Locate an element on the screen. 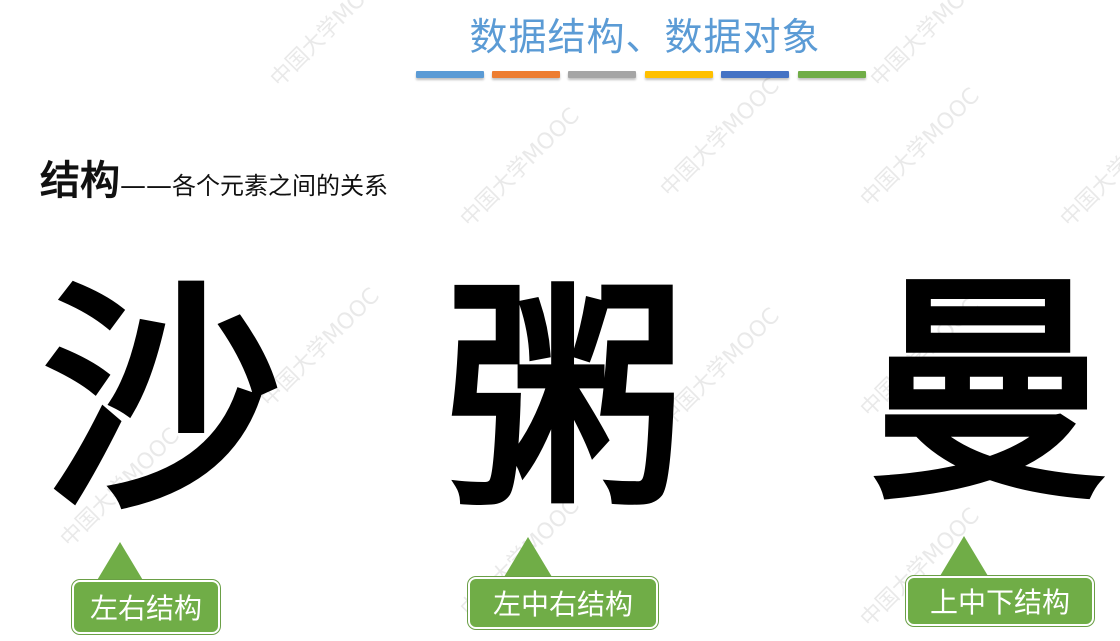 This screenshot has width=1120, height=641. character-left-right: 沙 is located at coordinates (162, 400).